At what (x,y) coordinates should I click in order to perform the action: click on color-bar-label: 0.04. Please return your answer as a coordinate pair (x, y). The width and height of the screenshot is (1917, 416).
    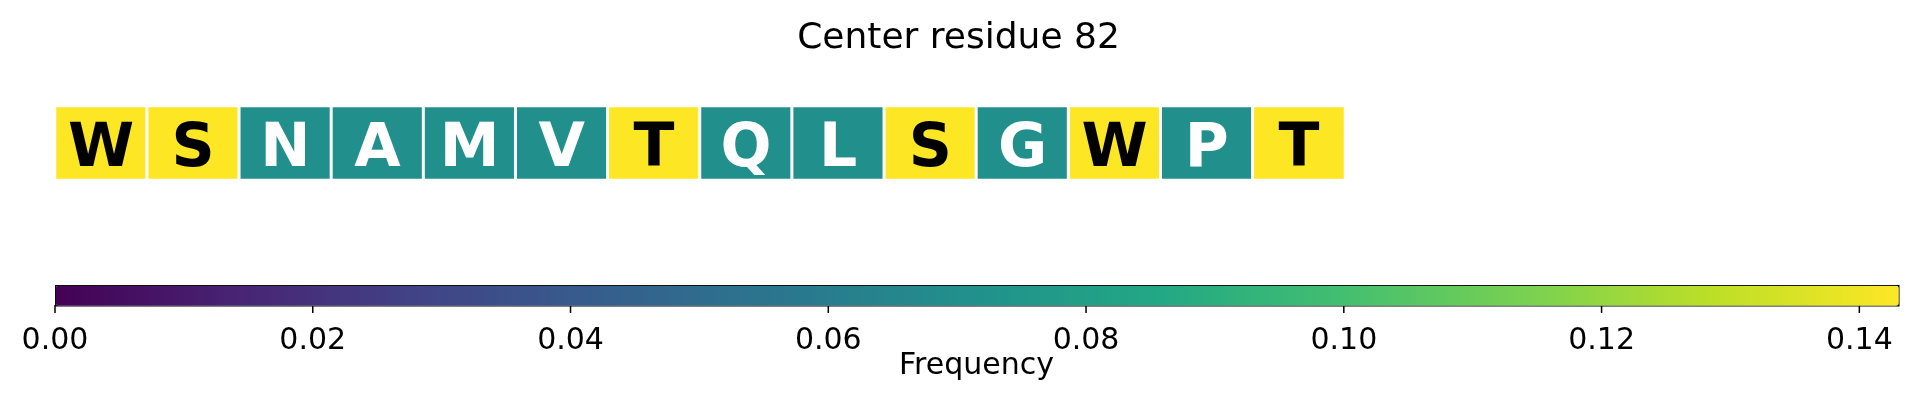
    Looking at the image, I should click on (570, 338).